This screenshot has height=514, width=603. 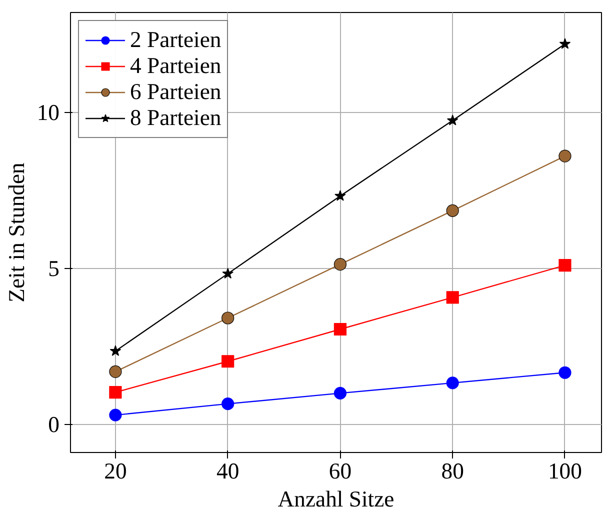 I want to click on x-tick-label: 80, so click(x=452, y=471).